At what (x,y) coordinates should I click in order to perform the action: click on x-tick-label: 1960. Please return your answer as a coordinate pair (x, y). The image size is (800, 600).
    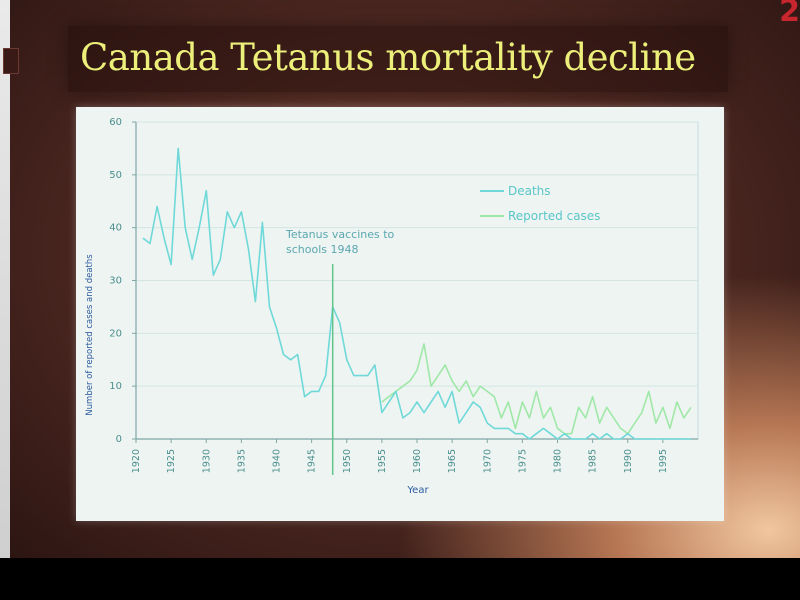
    Looking at the image, I should click on (417, 461).